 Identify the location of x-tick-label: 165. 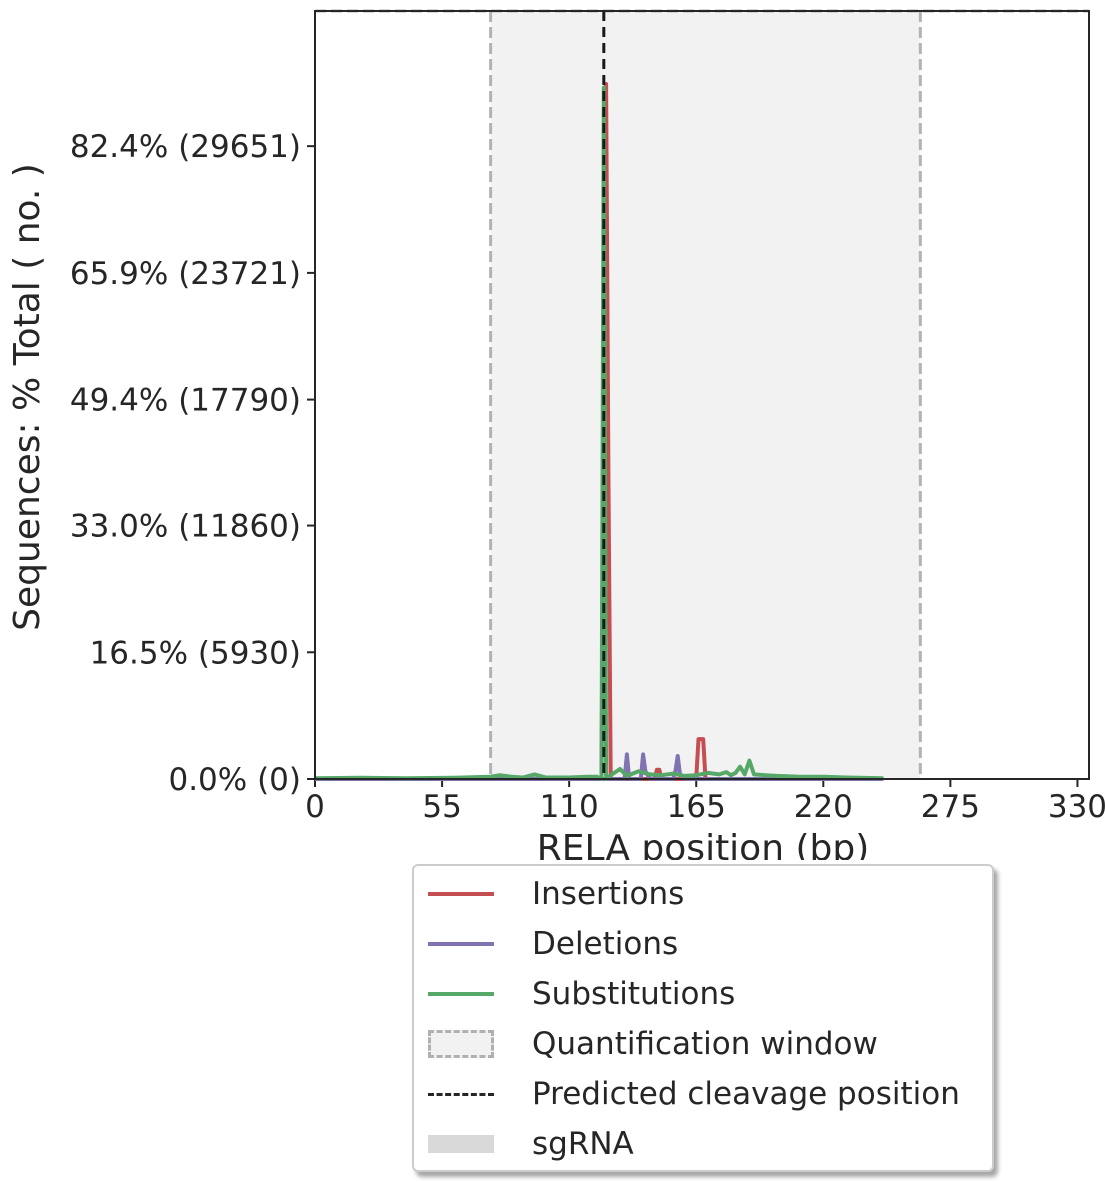
(696, 807).